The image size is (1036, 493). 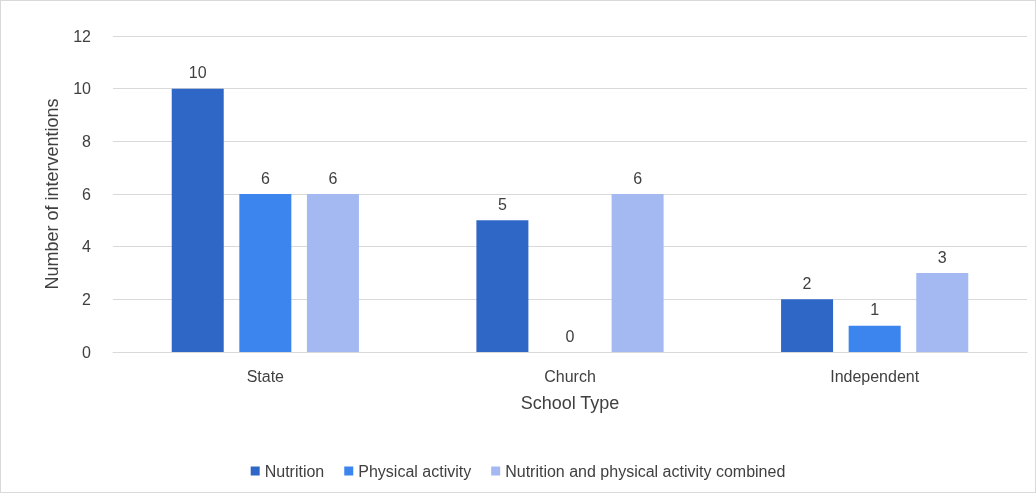 I want to click on data-label: 3, so click(x=942, y=257).